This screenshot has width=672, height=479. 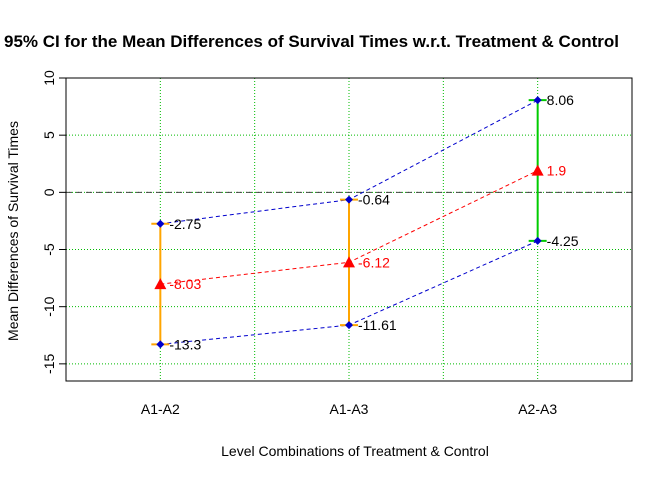 What do you see at coordinates (54, 222) in the screenshot?
I see `y-axis: -15 -10 -5 0 5 10` at bounding box center [54, 222].